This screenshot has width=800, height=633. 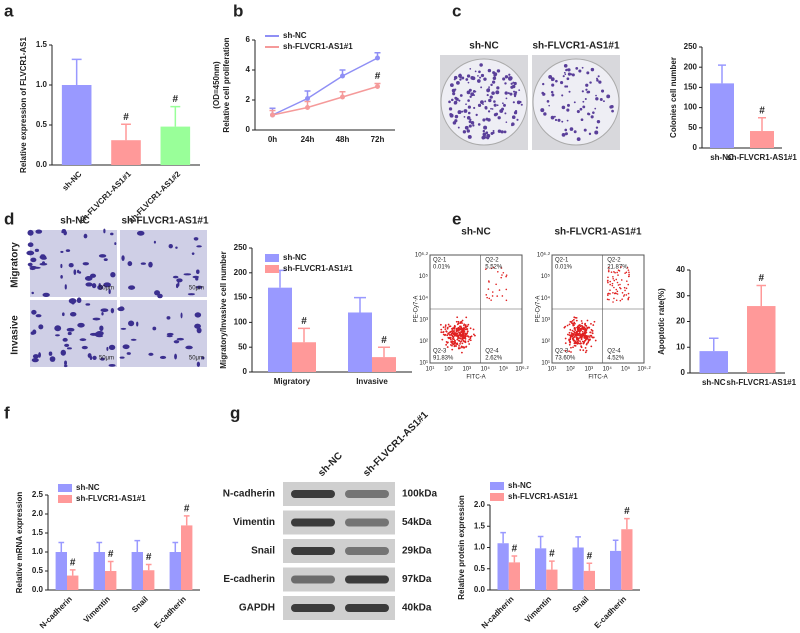 What do you see at coordinates (608, 369) in the screenshot?
I see `flow-x-tick: 10⁴` at bounding box center [608, 369].